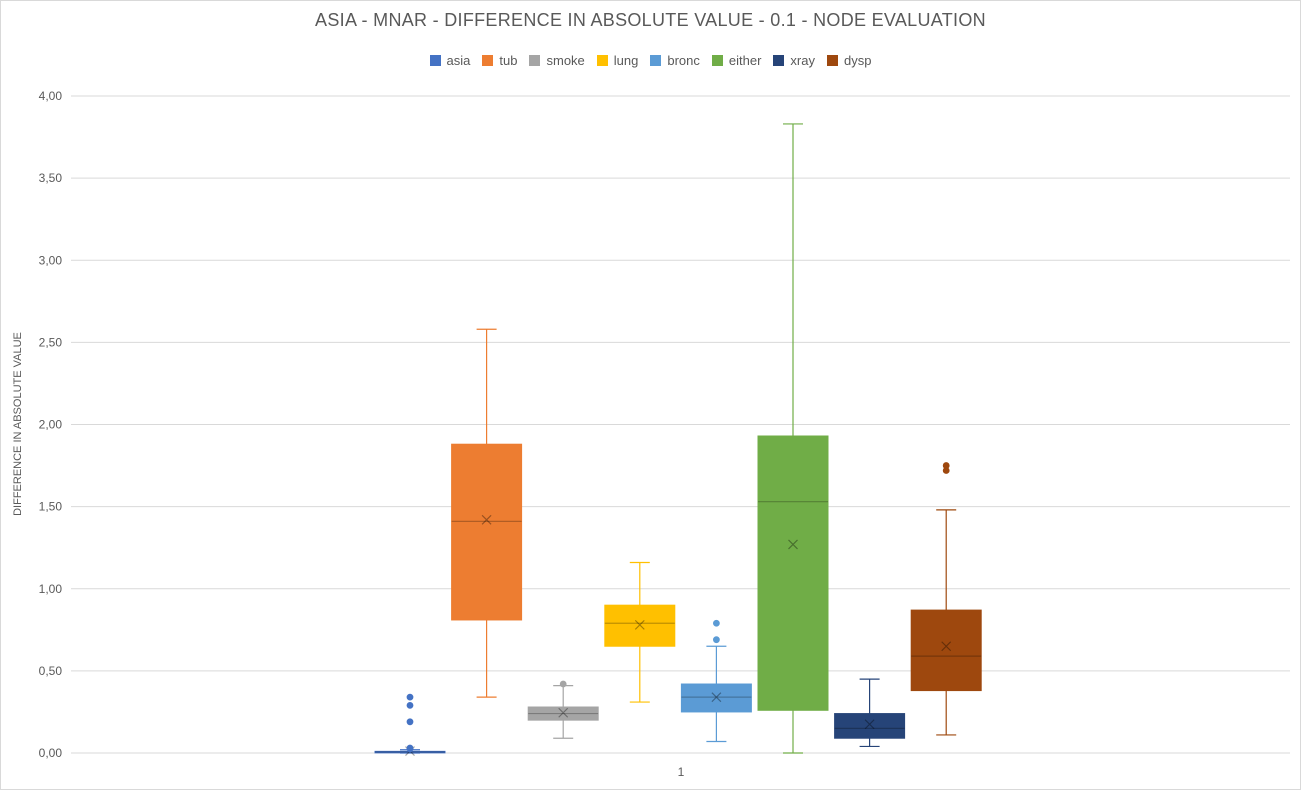 This screenshot has width=1301, height=790. I want to click on tub-box, so click(487, 532).